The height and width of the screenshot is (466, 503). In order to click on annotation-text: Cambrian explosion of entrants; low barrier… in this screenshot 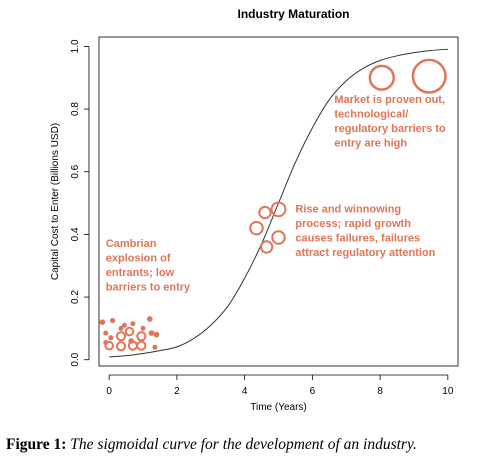, I will do `click(148, 266)`.